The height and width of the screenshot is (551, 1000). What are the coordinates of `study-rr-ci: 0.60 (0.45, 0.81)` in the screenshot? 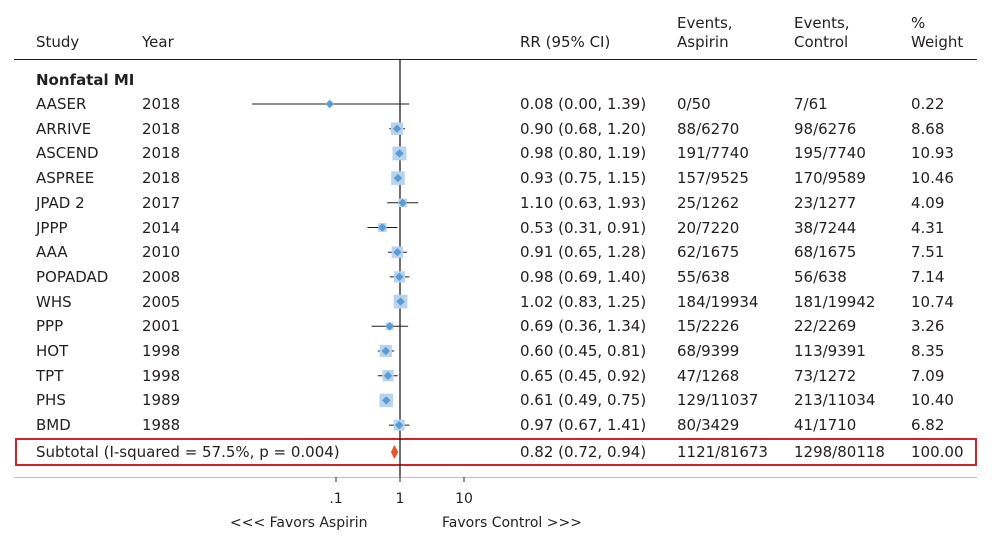 It's located at (583, 351).